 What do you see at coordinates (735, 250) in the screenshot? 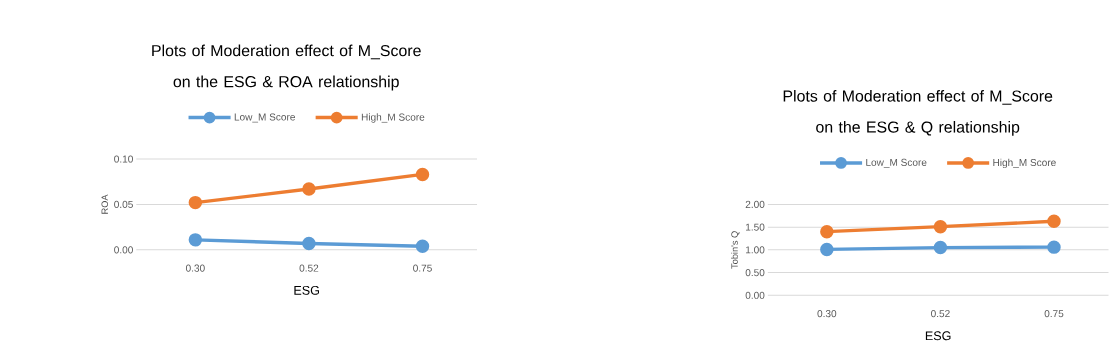
I see `y-axis-title: Tobin's Q` at bounding box center [735, 250].